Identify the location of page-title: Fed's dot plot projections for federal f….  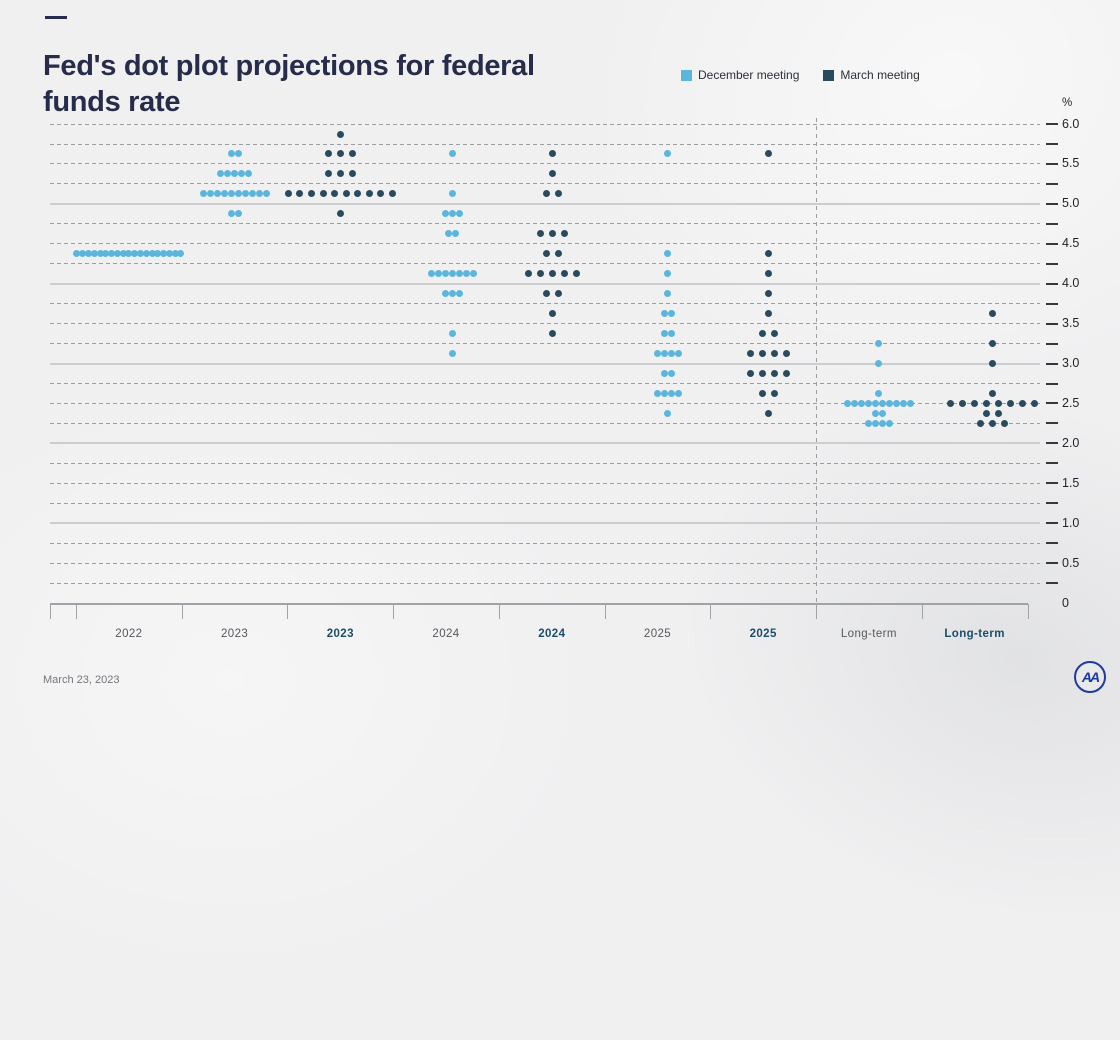
(289, 84).